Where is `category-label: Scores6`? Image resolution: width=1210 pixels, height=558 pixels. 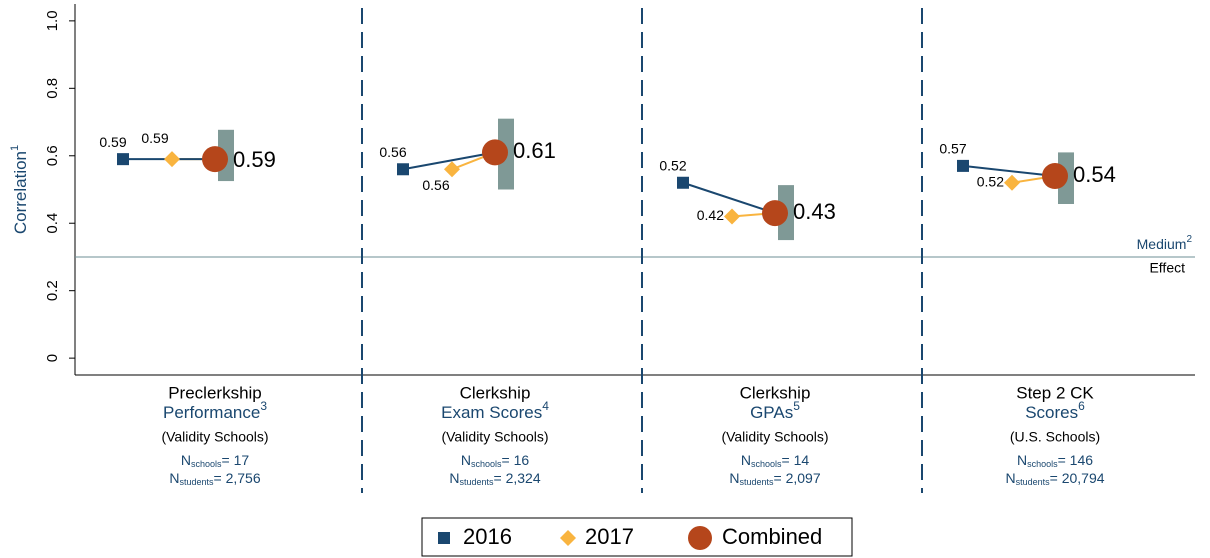 category-label: Scores6 is located at coordinates (1055, 410).